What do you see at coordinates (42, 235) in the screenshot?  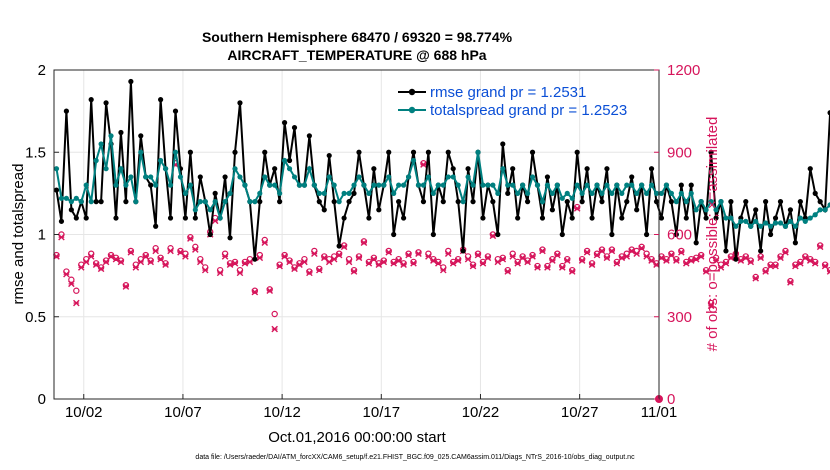 I see `y-left-tick-label: 1` at bounding box center [42, 235].